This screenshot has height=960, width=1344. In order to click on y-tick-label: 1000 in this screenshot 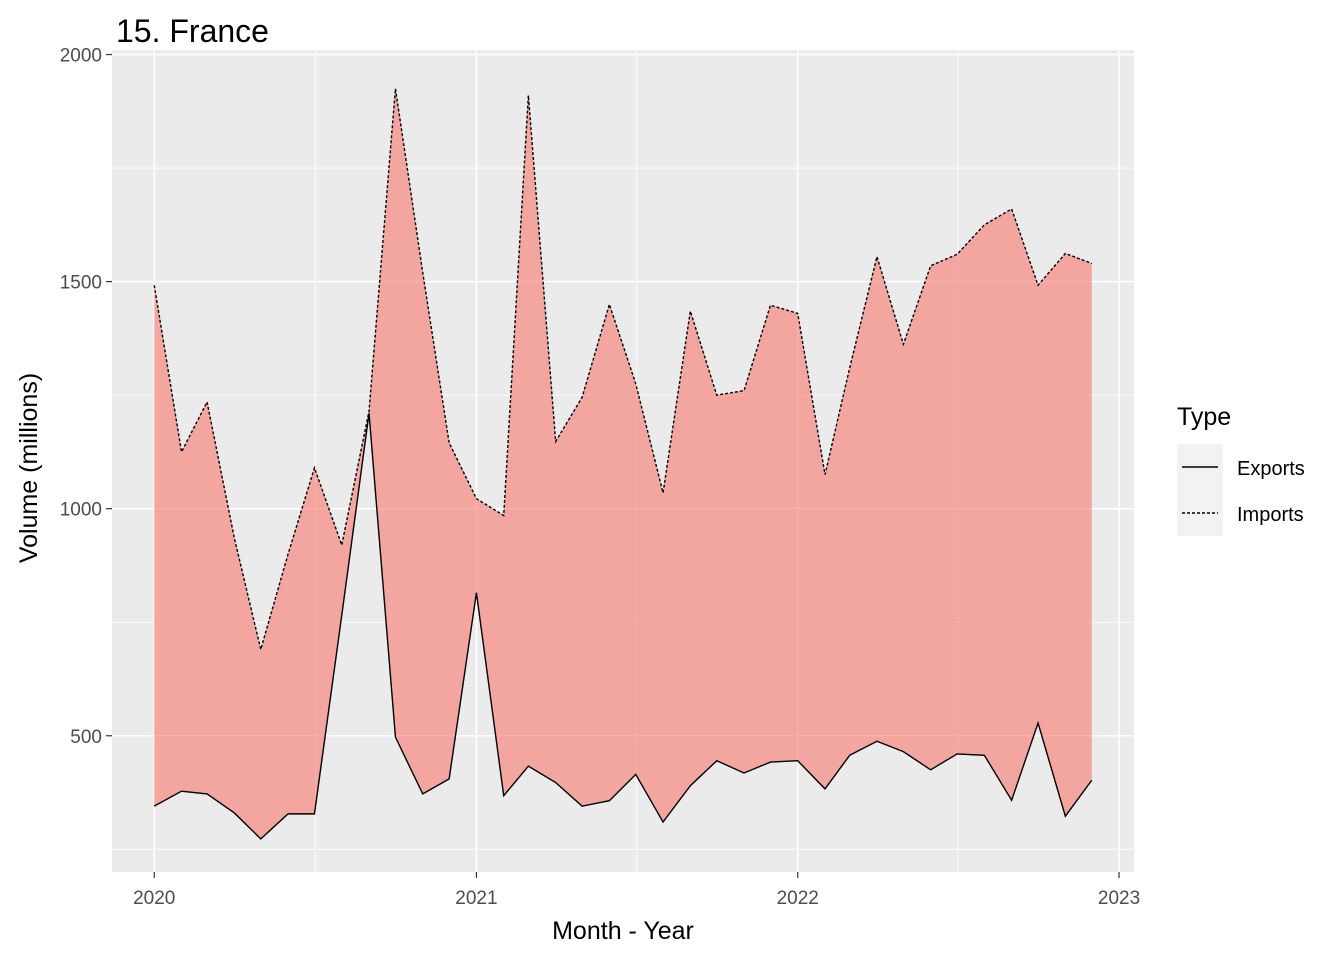, I will do `click(81, 510)`.